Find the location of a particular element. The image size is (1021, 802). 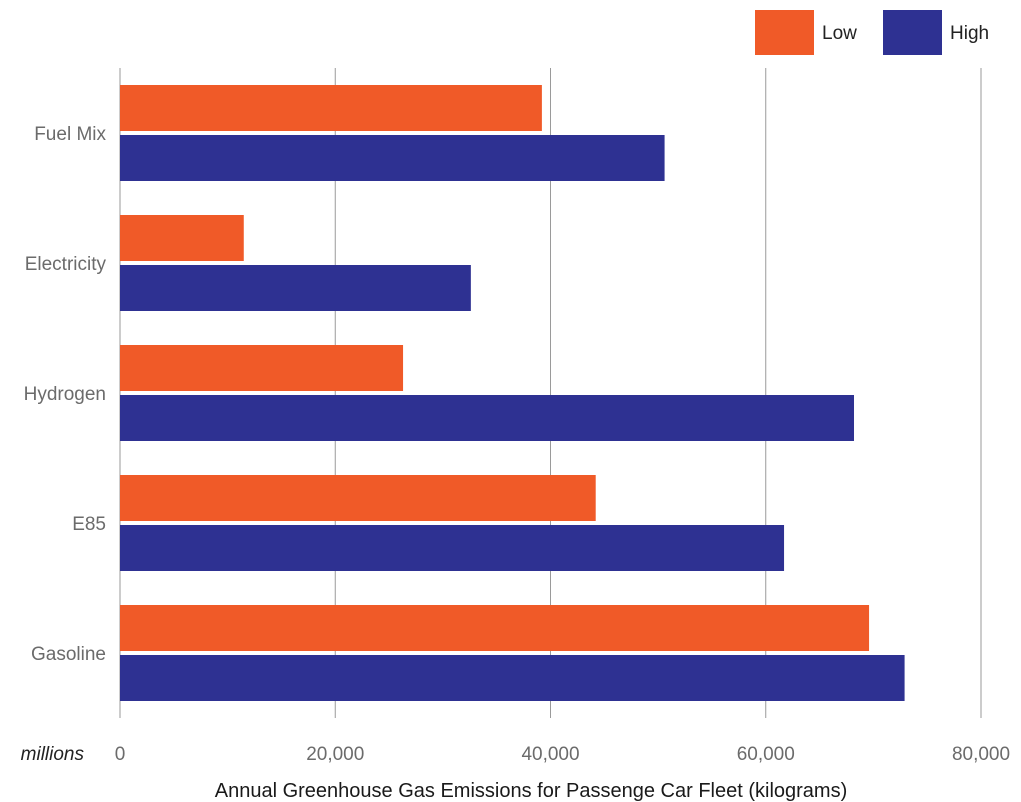

legend-swatch-low is located at coordinates (784, 32).